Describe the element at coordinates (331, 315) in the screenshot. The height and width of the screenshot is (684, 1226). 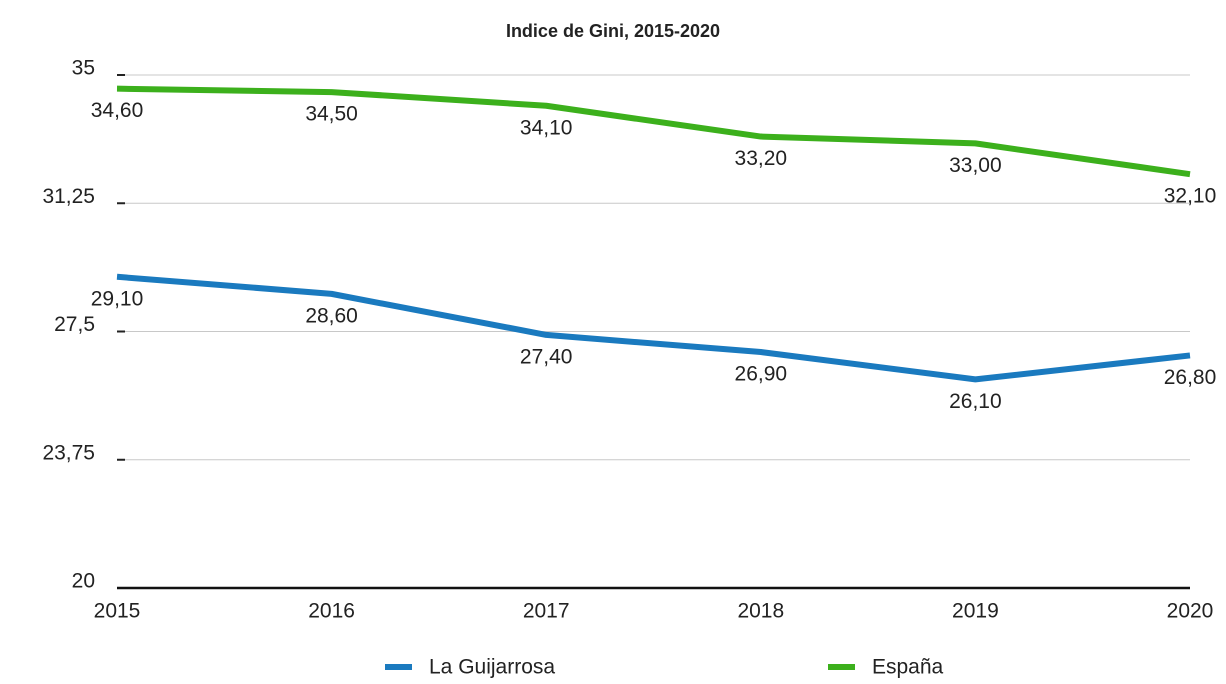
I see `data-label: 28,60` at that location.